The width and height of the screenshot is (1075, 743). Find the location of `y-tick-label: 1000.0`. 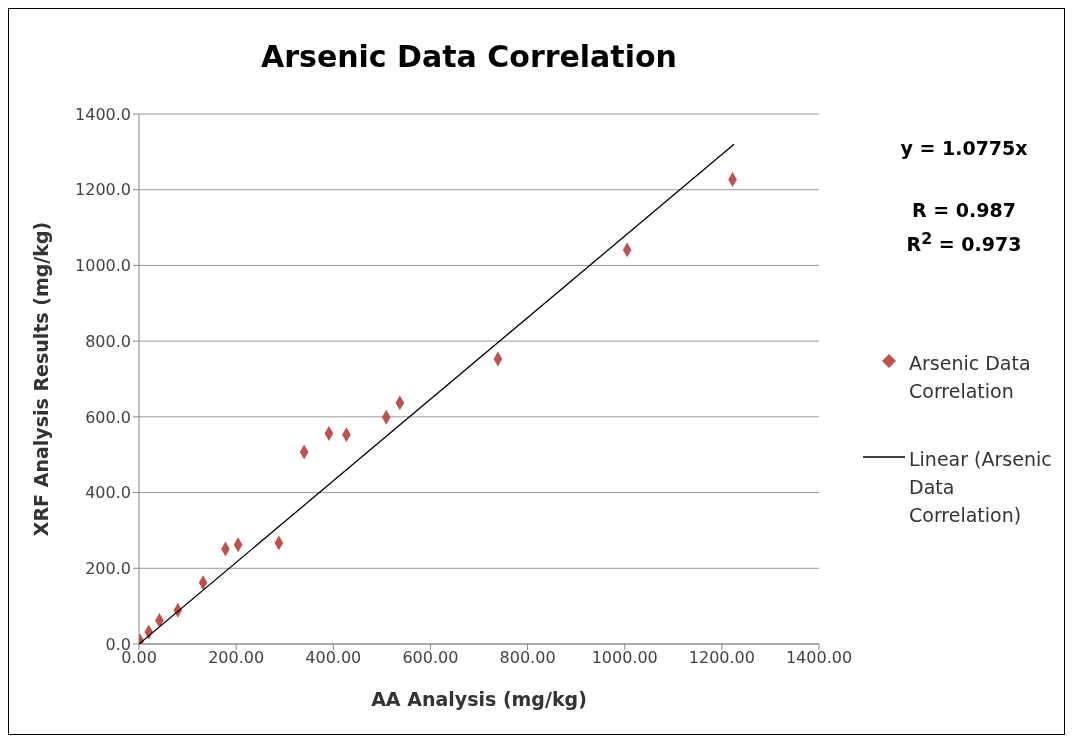

y-tick-label: 1000.0 is located at coordinates (103, 266).